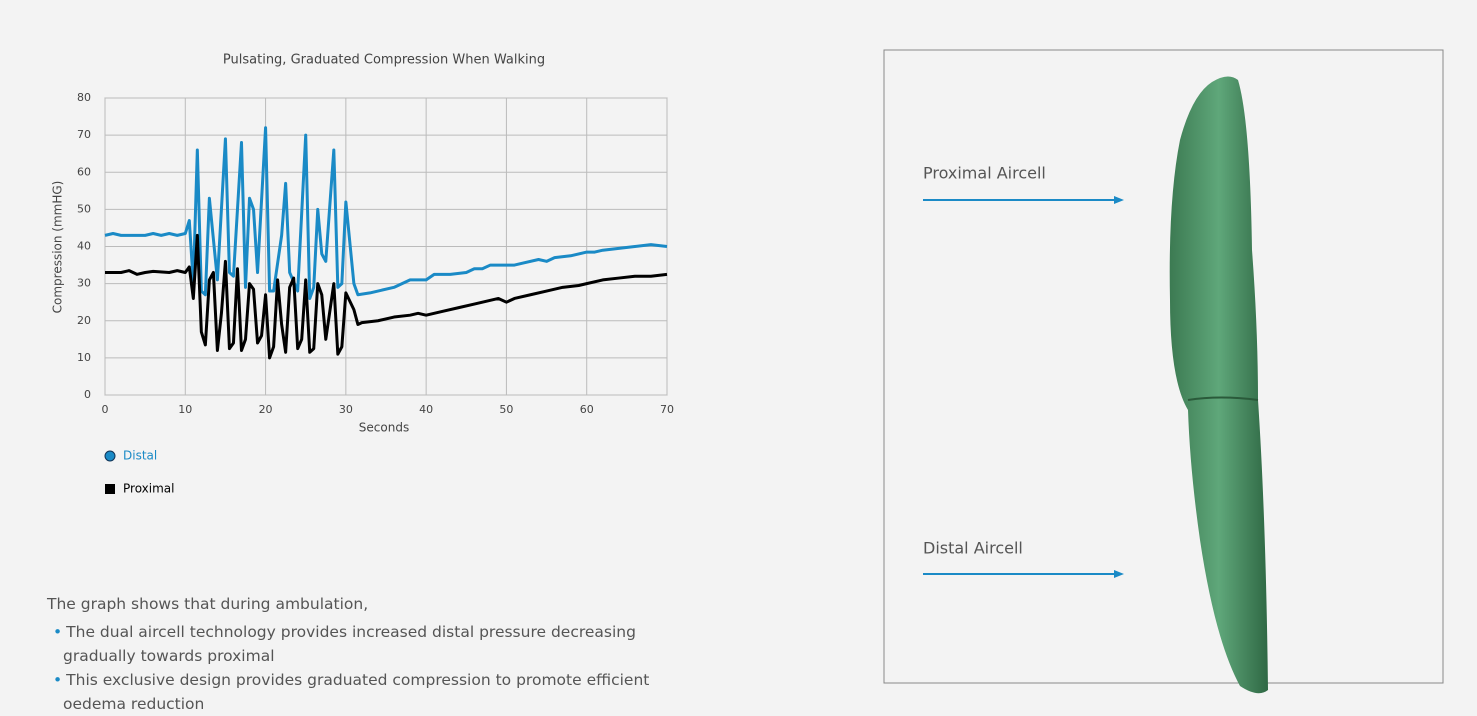 The width and height of the screenshot is (1477, 716). I want to click on x-tick-label: 40, so click(426, 409).